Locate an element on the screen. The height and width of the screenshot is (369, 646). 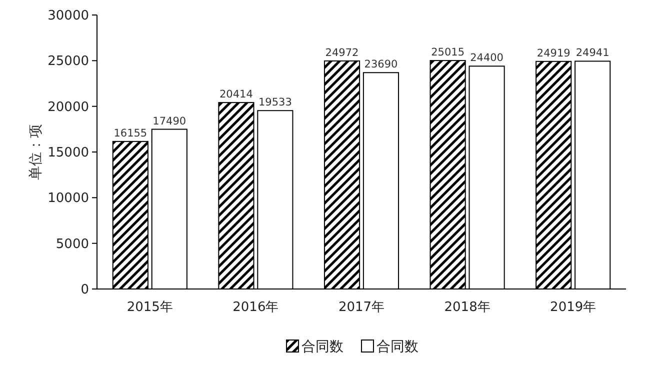
data-label: 23690 is located at coordinates (381, 64).